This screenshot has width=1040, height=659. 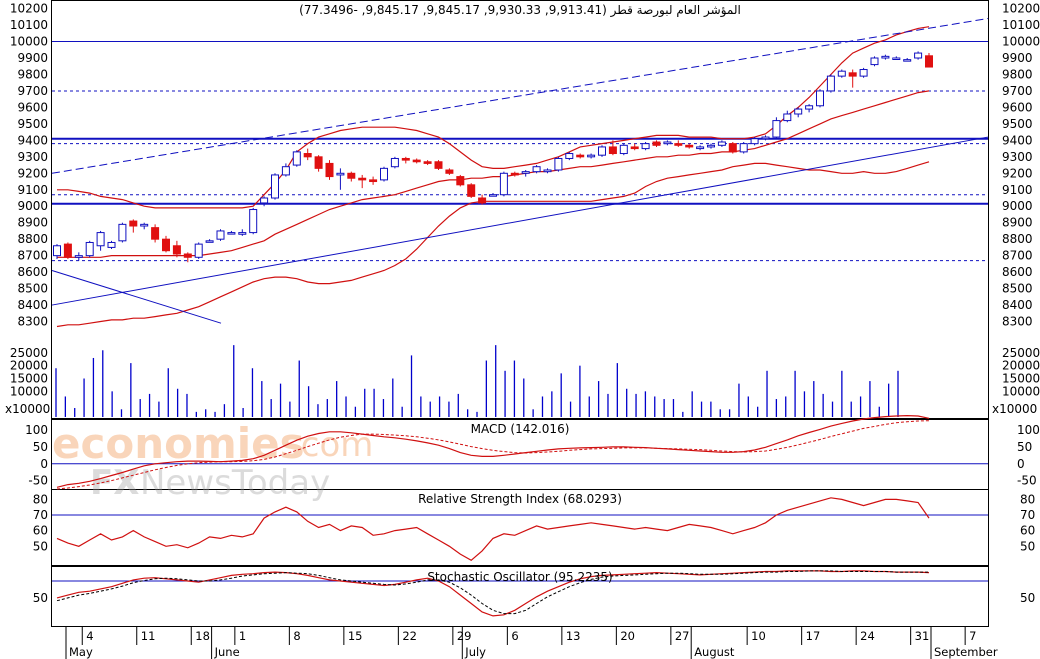 I want to click on price-tick-label: 8900, so click(x=32, y=223).